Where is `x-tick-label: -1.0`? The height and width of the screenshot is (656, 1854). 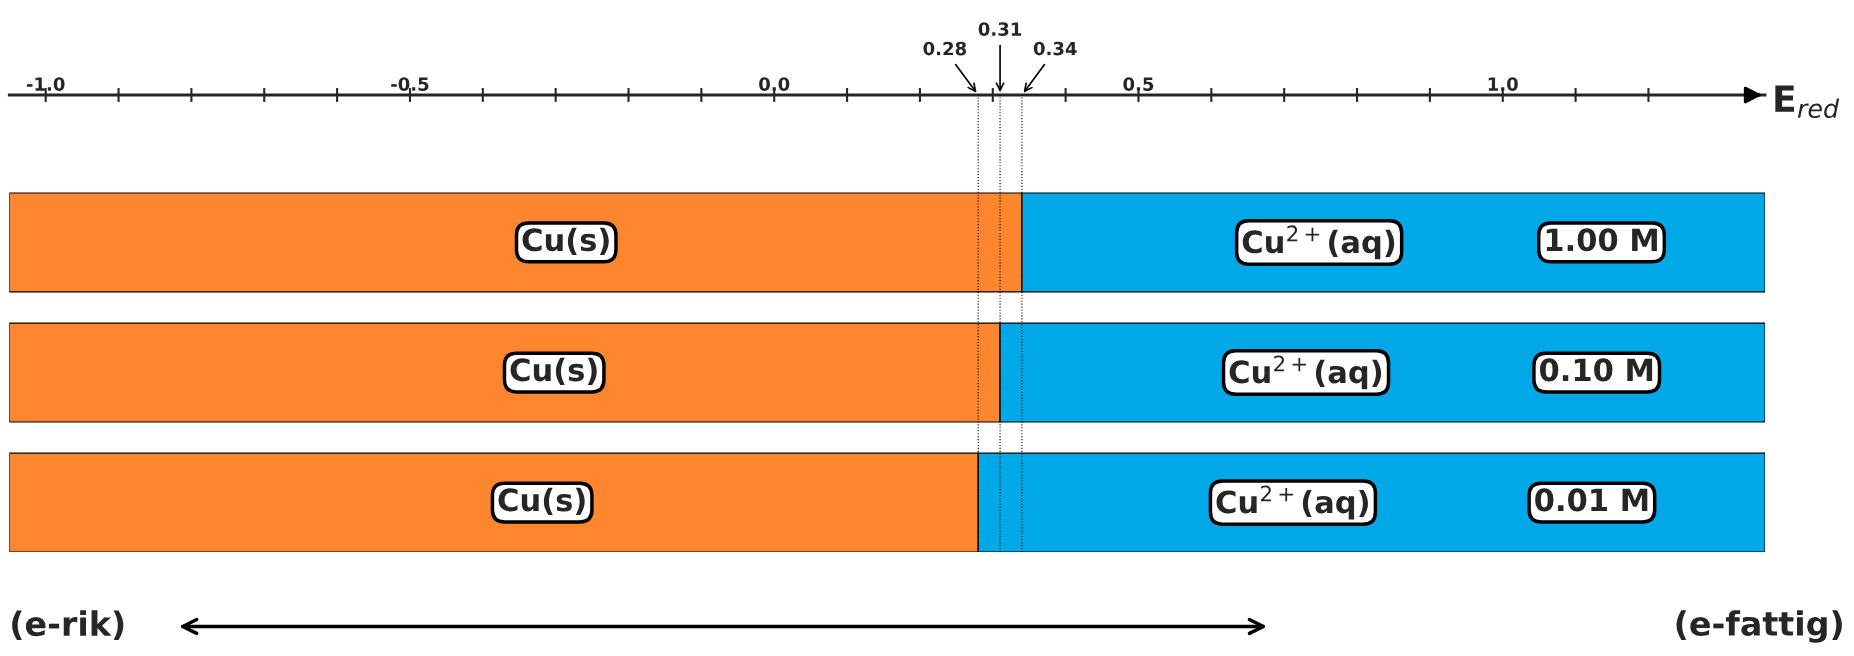 x-tick-label: -1.0 is located at coordinates (45, 84).